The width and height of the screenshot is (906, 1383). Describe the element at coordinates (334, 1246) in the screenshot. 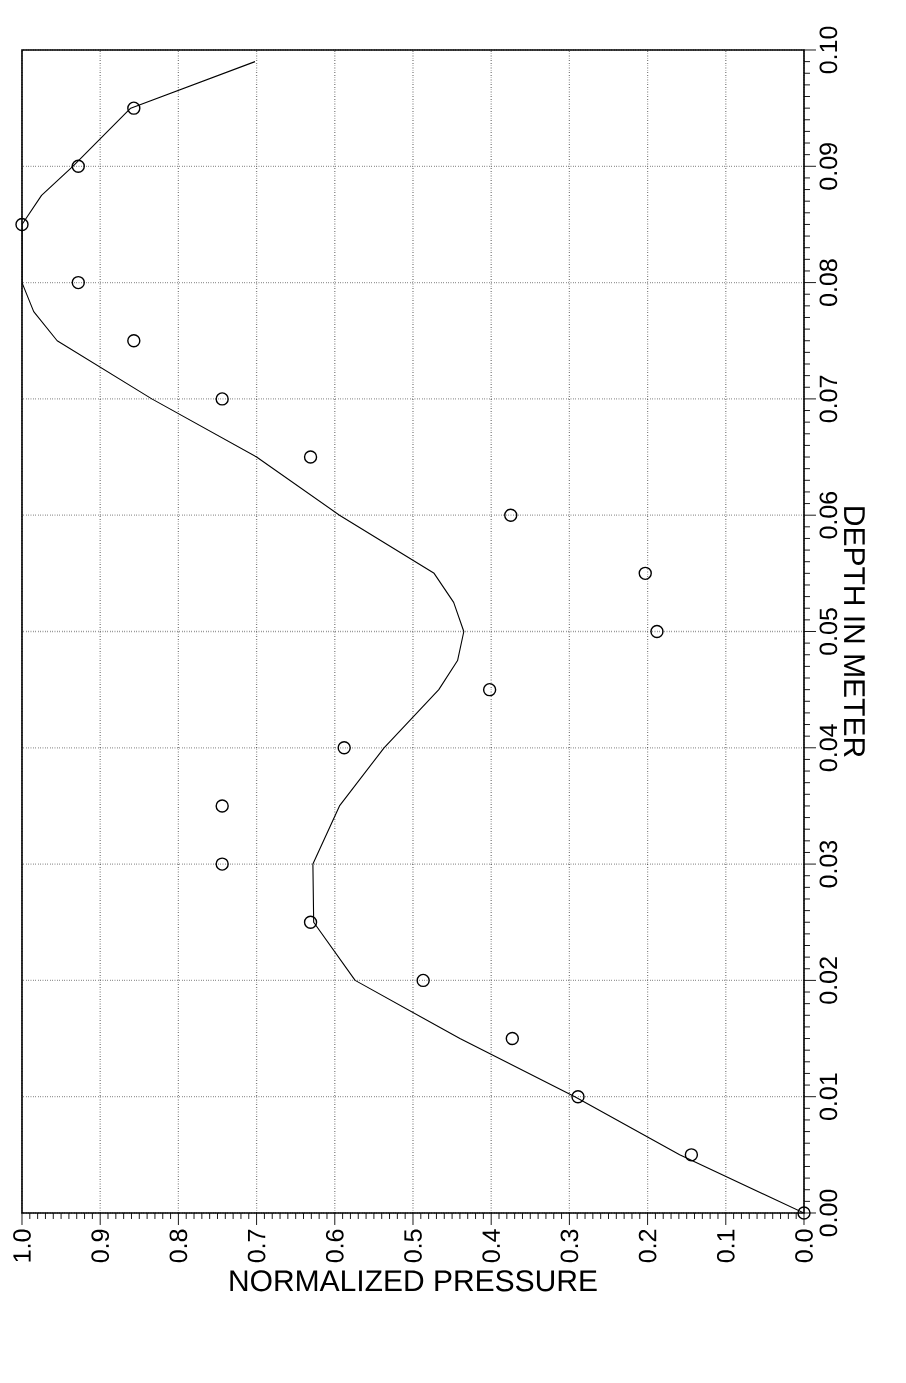

I see `x-tick-label: 0.6` at that location.